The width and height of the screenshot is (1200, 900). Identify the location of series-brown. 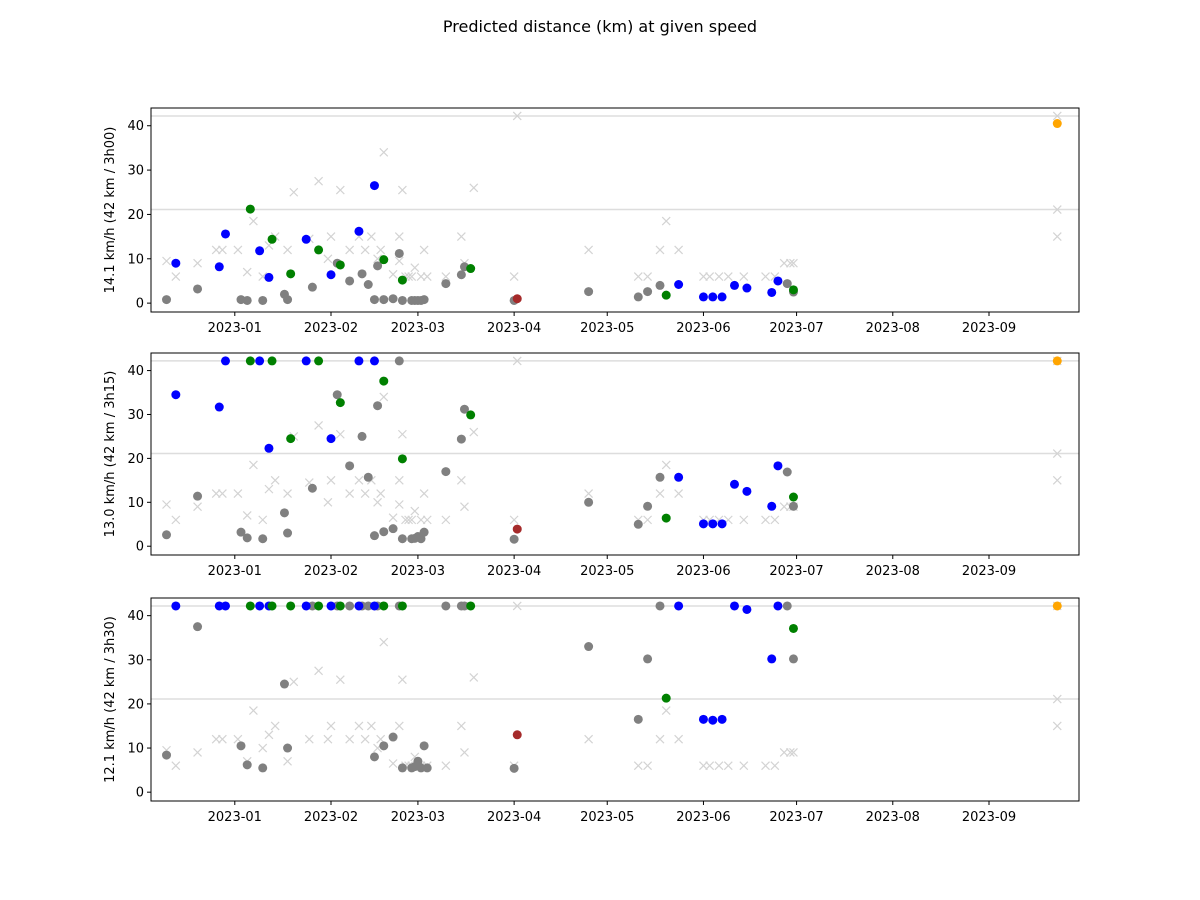
(517, 299).